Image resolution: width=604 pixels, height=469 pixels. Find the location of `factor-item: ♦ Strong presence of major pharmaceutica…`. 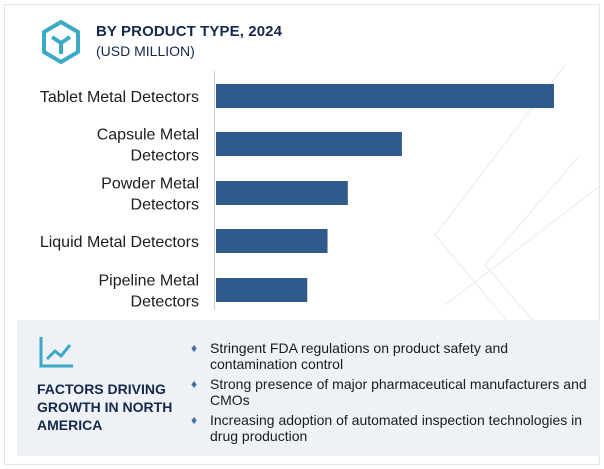

factor-item: ♦ Strong presence of major pharmaceutica… is located at coordinates (393, 392).